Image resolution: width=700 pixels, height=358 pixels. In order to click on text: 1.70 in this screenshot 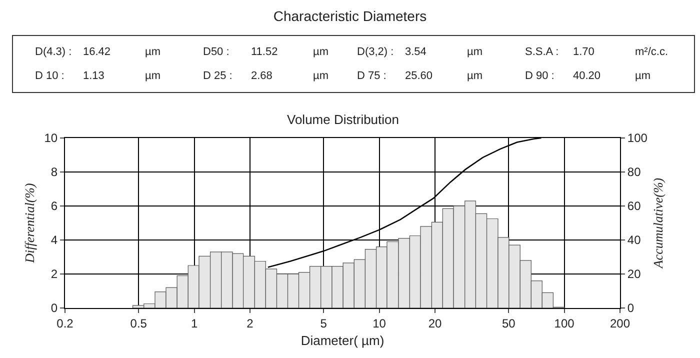, I will do `click(583, 52)`.